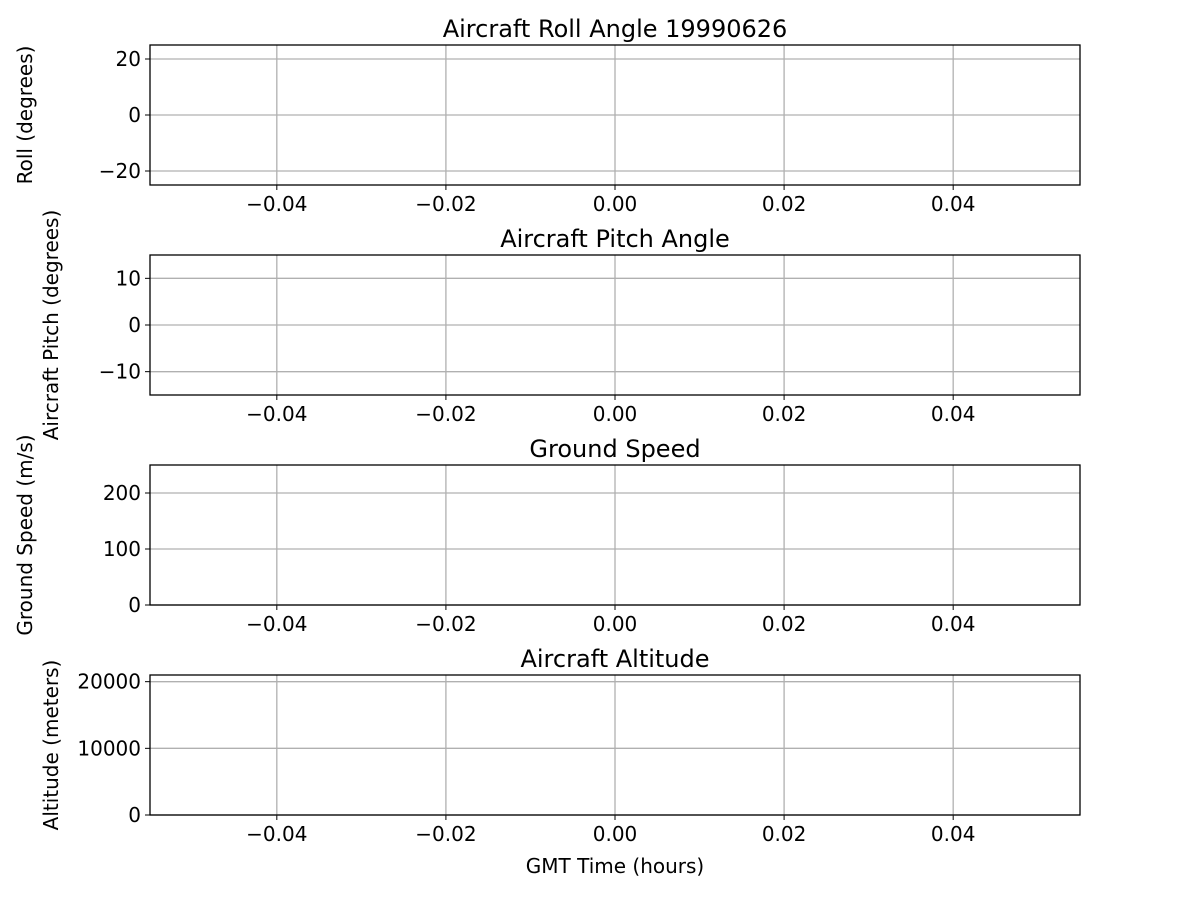 Image resolution: width=1200 pixels, height=900 pixels. Describe the element at coordinates (51, 325) in the screenshot. I see `y-axis-label: Aircraft Pitch (degrees)` at that location.